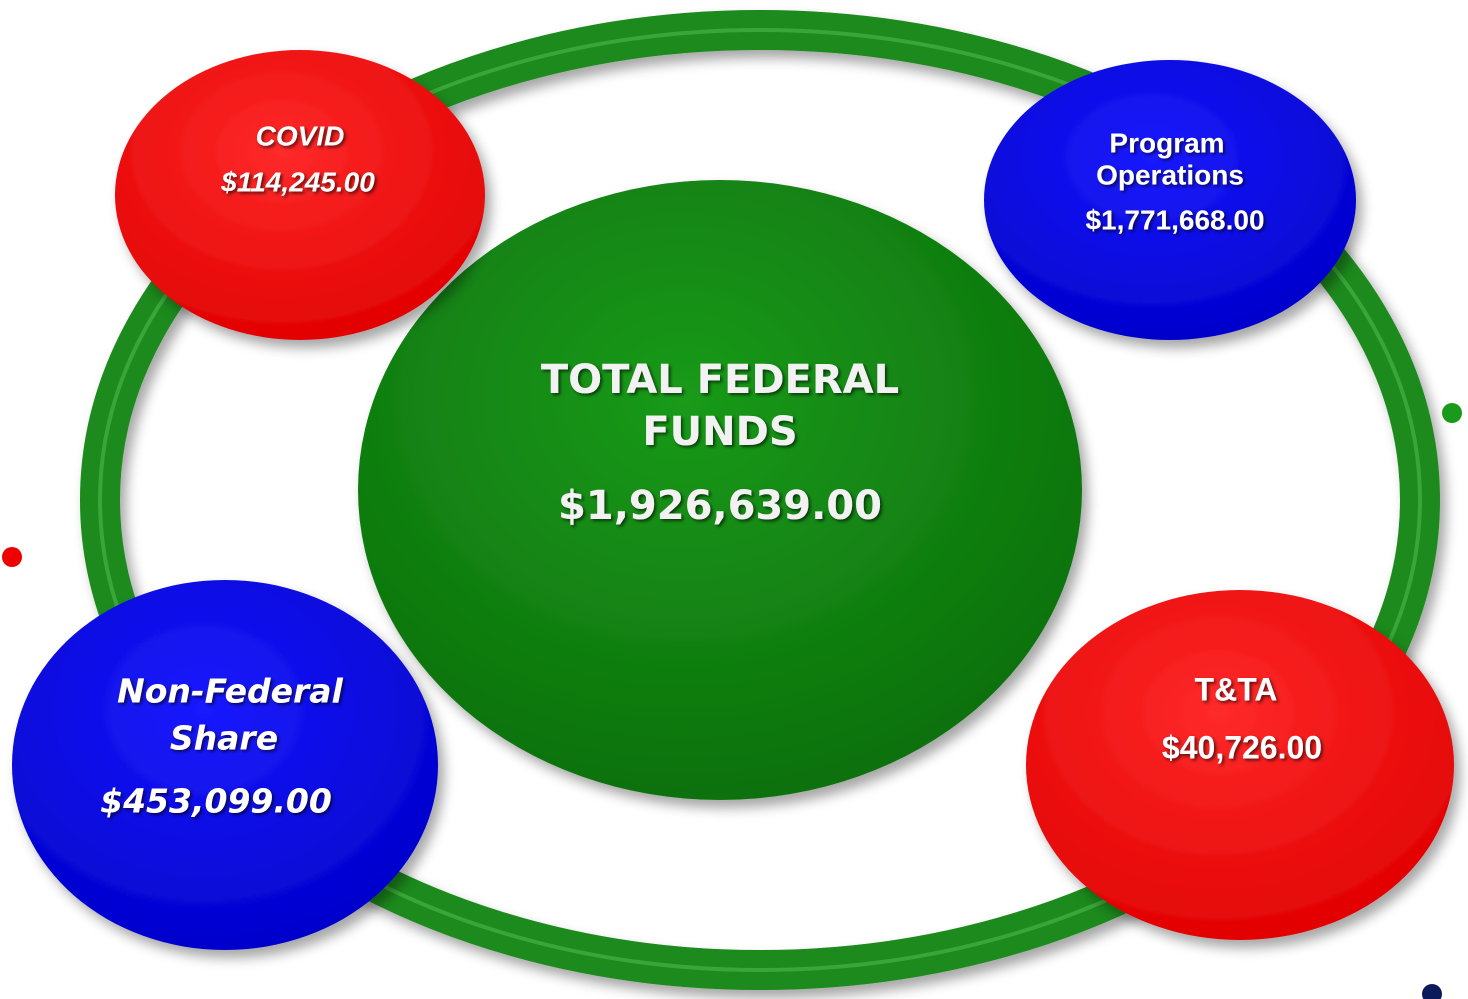 This screenshot has height=999, width=1468. Describe the element at coordinates (1166, 142) in the screenshot. I see `node-label: Program` at that location.